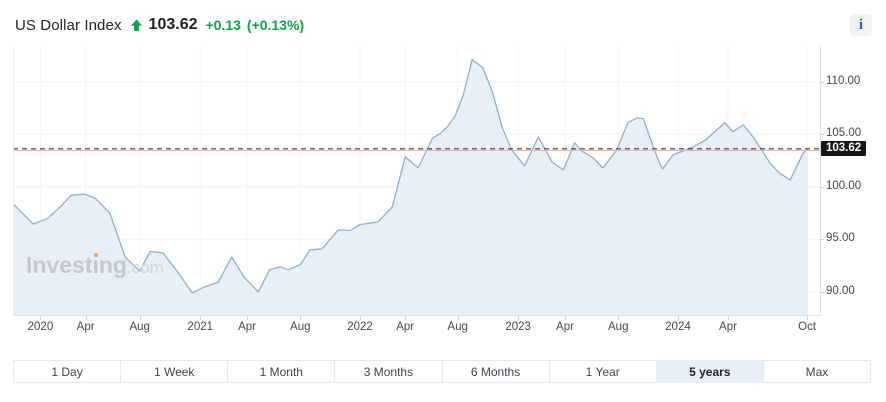 The height and width of the screenshot is (402, 886). What do you see at coordinates (443, 20) in the screenshot?
I see `header: US Dollar Index 103.62 +0.13 (+0.13%) i` at bounding box center [443, 20].